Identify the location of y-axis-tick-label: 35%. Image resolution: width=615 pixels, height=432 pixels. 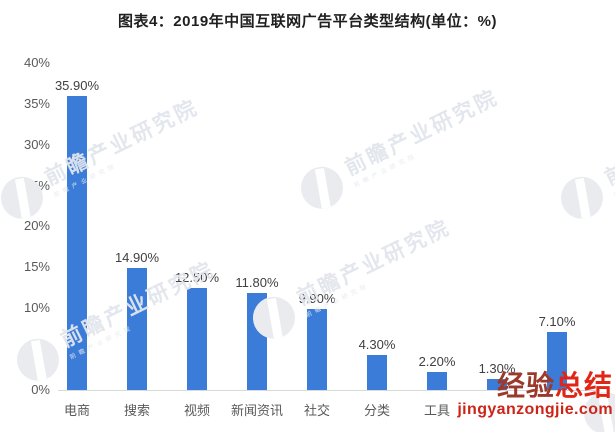
(36, 103).